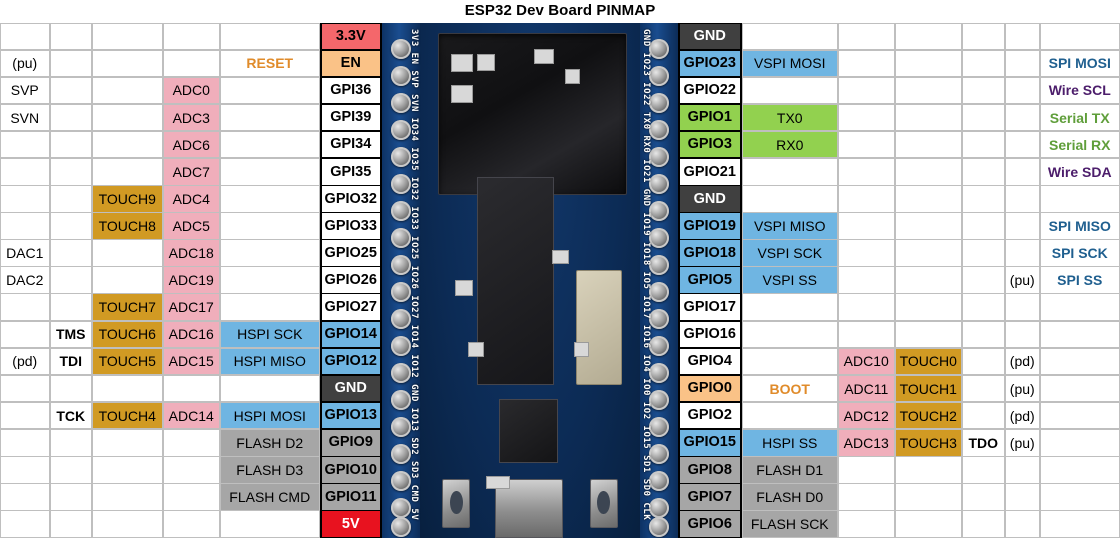  Describe the element at coordinates (709, 171) in the screenshot. I see `right-pin-gpio21: GPIO21` at that location.